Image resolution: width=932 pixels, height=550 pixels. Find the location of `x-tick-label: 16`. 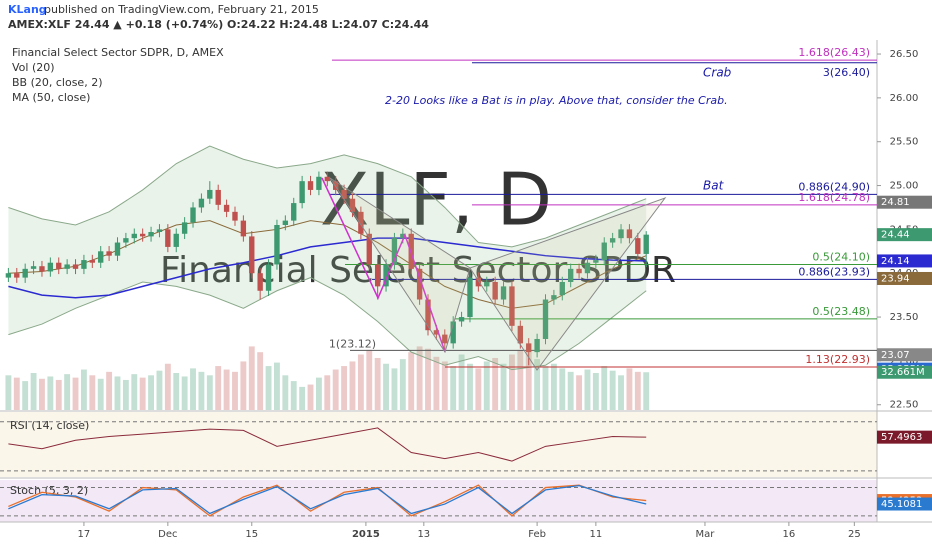

x-tick-label: 16 is located at coordinates (789, 534).